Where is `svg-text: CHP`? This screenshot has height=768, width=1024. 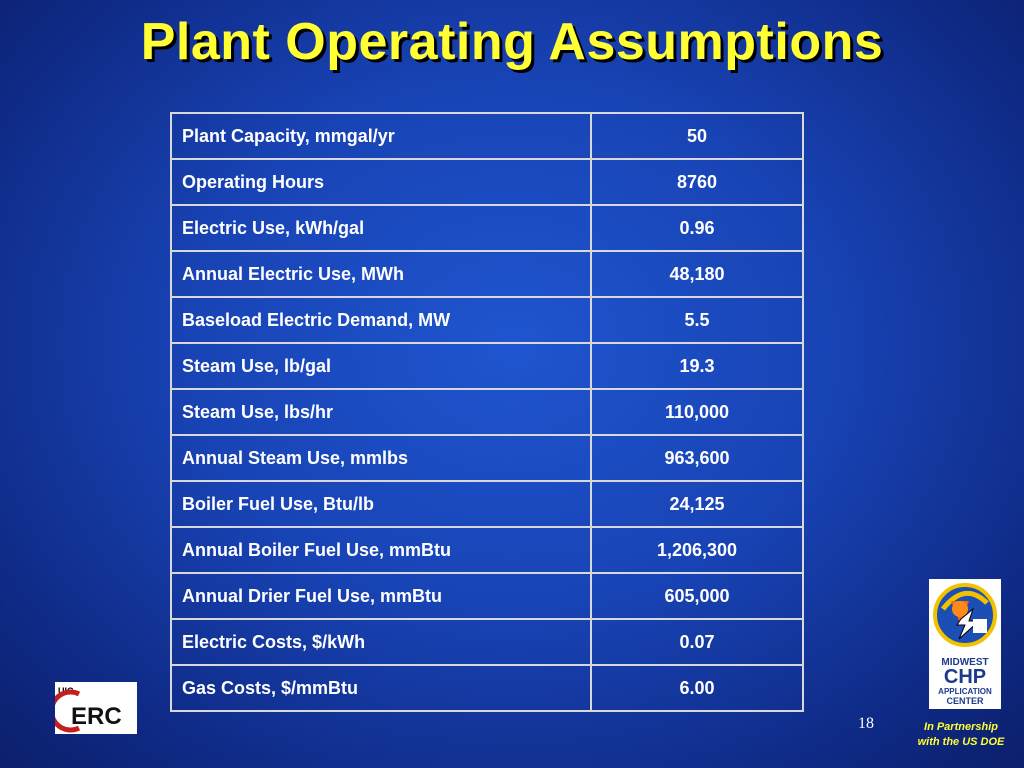
svg-text: CHP is located at coordinates (965, 677).